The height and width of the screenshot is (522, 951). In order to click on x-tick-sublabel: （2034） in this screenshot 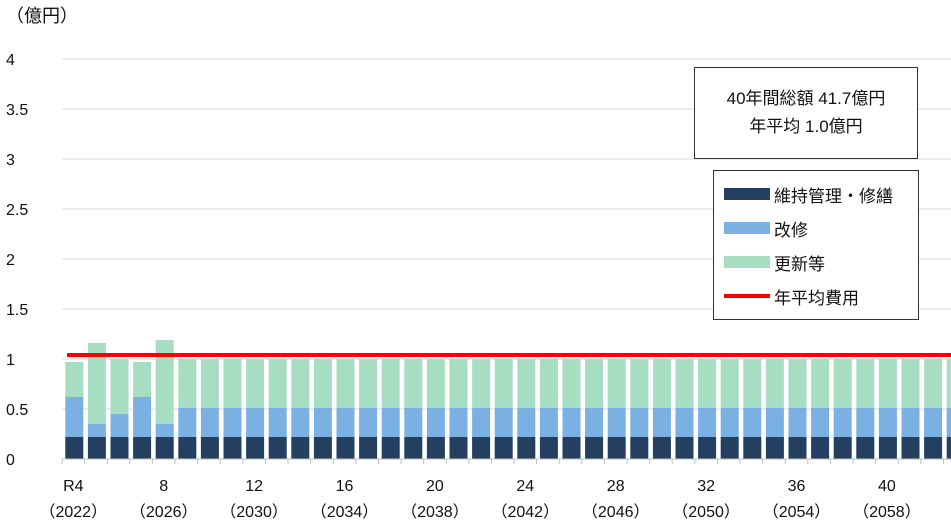, I will do `click(345, 512)`.